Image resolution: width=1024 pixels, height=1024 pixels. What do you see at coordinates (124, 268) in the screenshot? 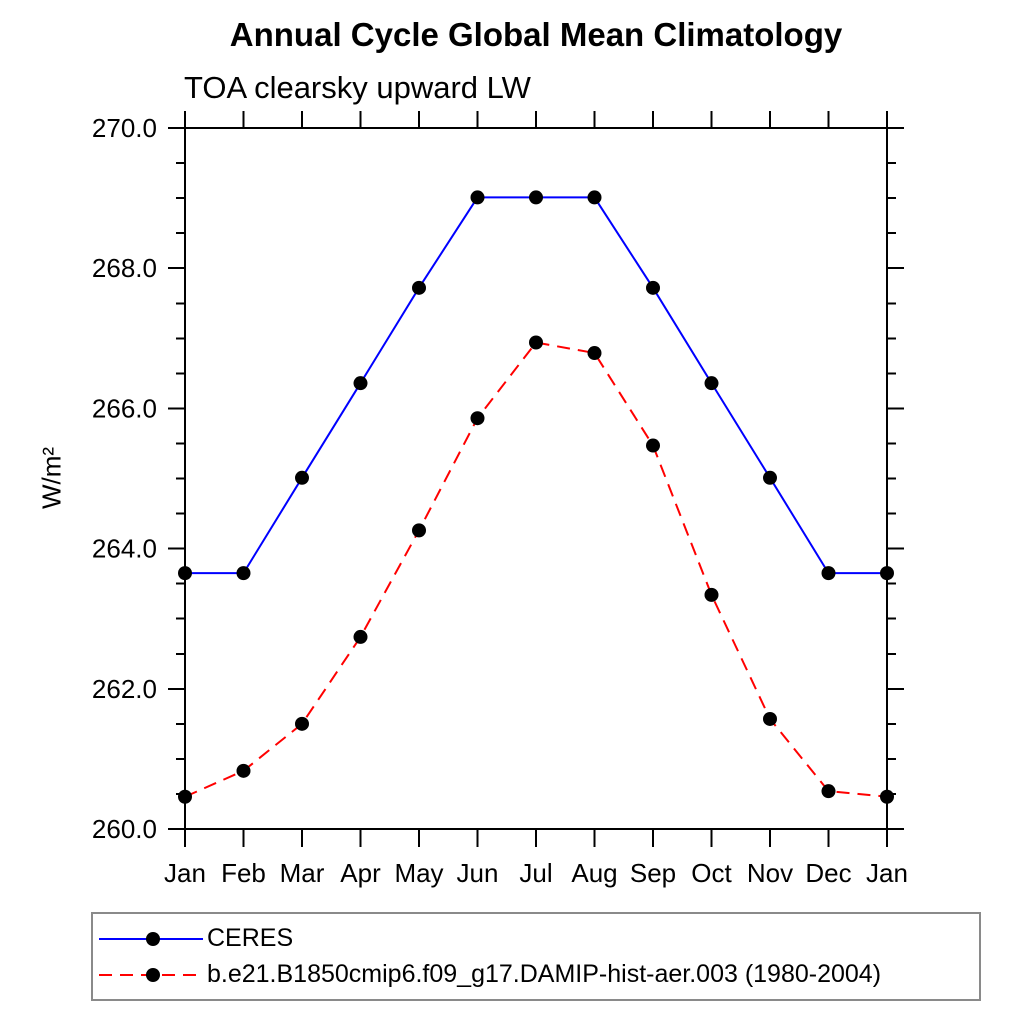
I see `y-tick-label: 268.0` at bounding box center [124, 268].